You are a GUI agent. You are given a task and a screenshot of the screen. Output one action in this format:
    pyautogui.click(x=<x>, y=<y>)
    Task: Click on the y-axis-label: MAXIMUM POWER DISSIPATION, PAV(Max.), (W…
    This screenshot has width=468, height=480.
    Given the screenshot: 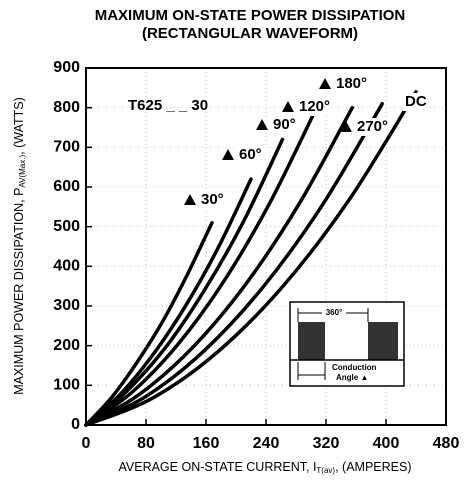 What is the action you would take?
    pyautogui.click(x=19, y=246)
    